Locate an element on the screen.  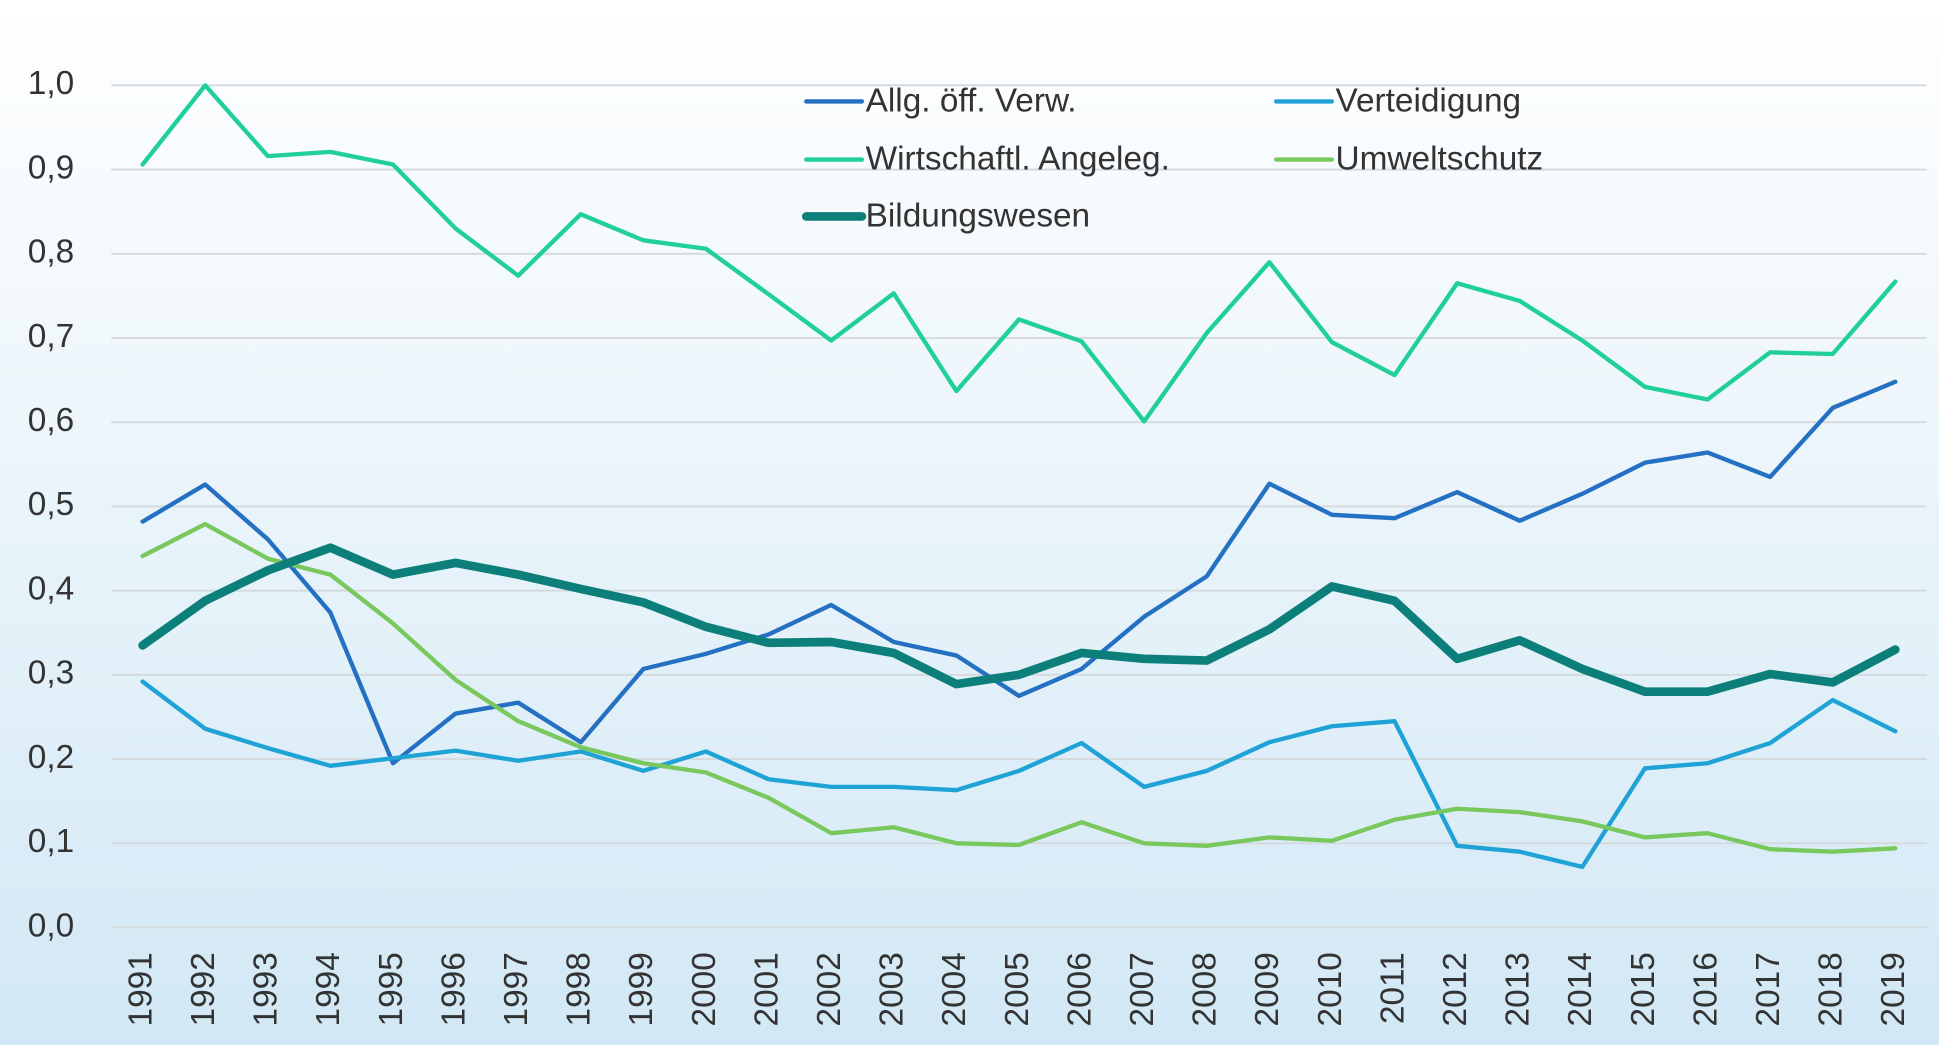
x-tick-label: 2009 is located at coordinates (1267, 989).